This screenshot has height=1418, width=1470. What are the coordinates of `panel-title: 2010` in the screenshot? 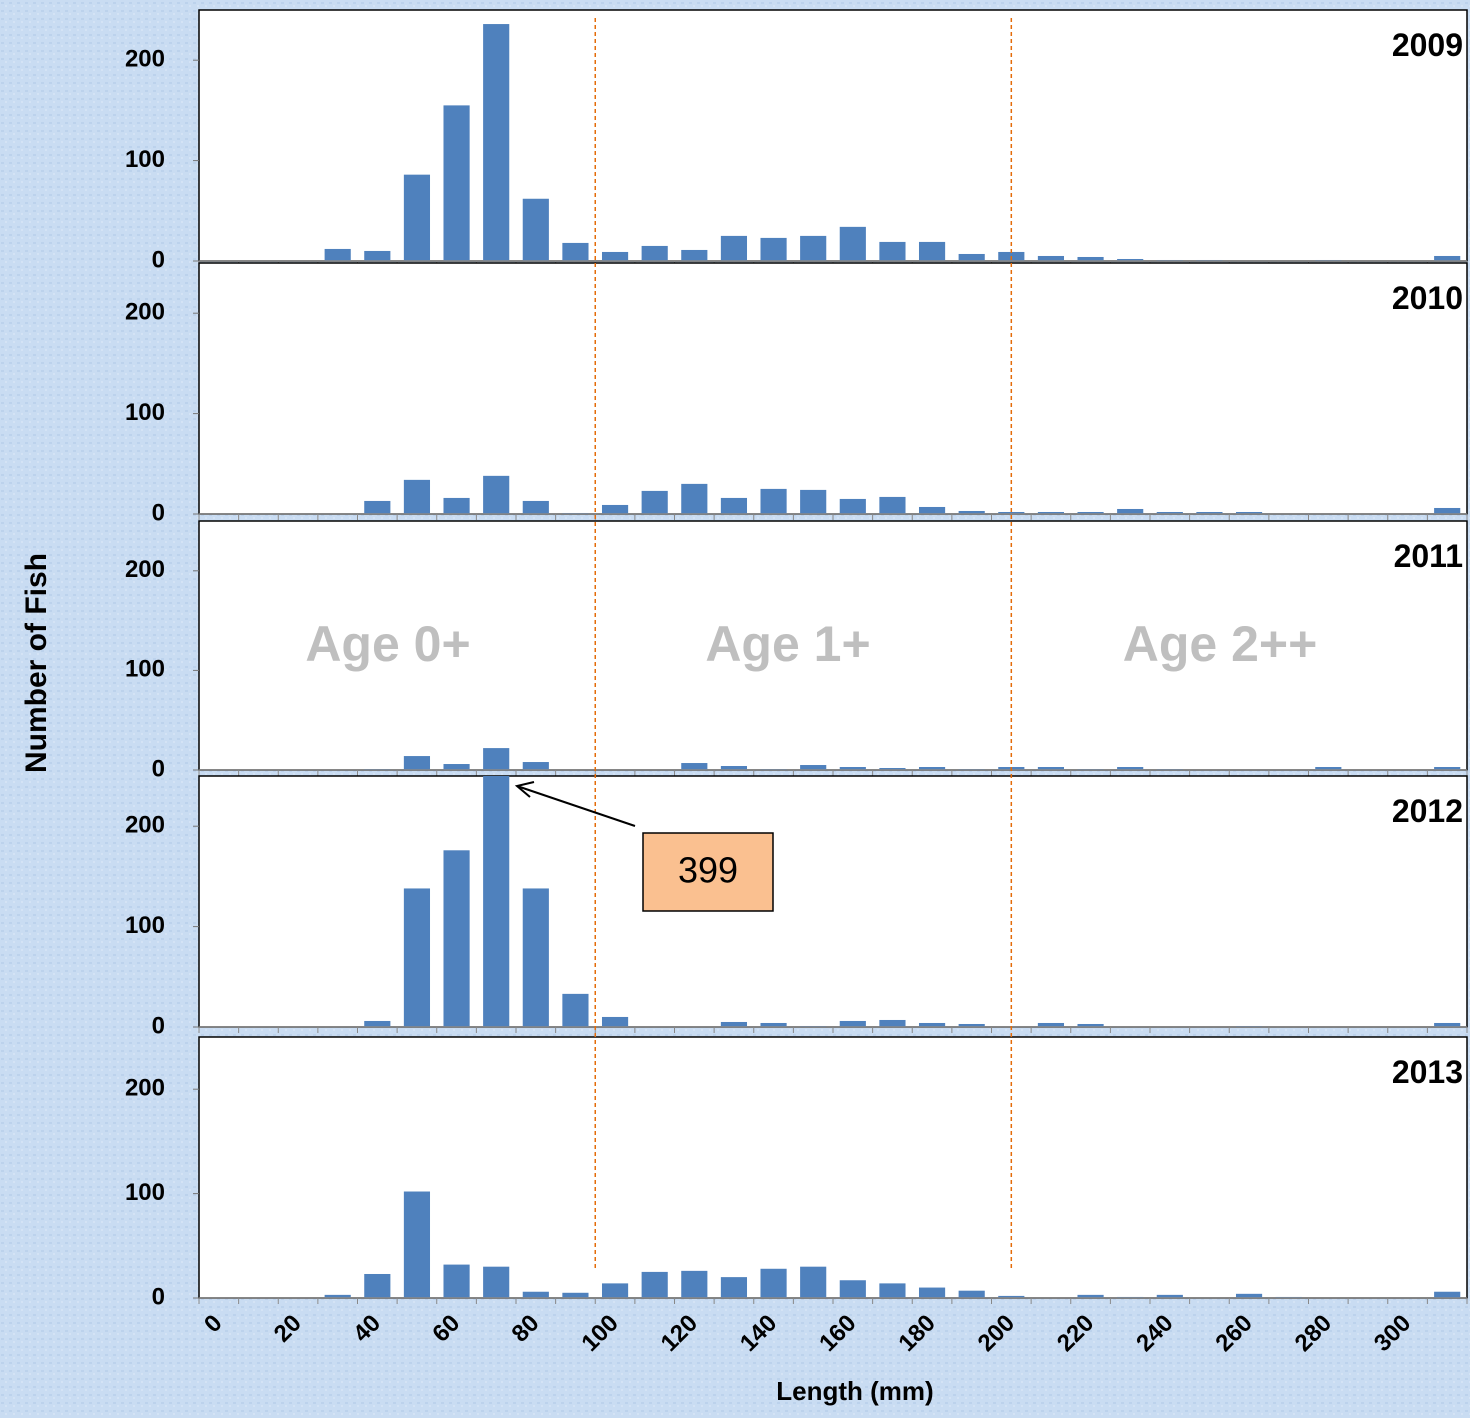 It's located at (1427, 298).